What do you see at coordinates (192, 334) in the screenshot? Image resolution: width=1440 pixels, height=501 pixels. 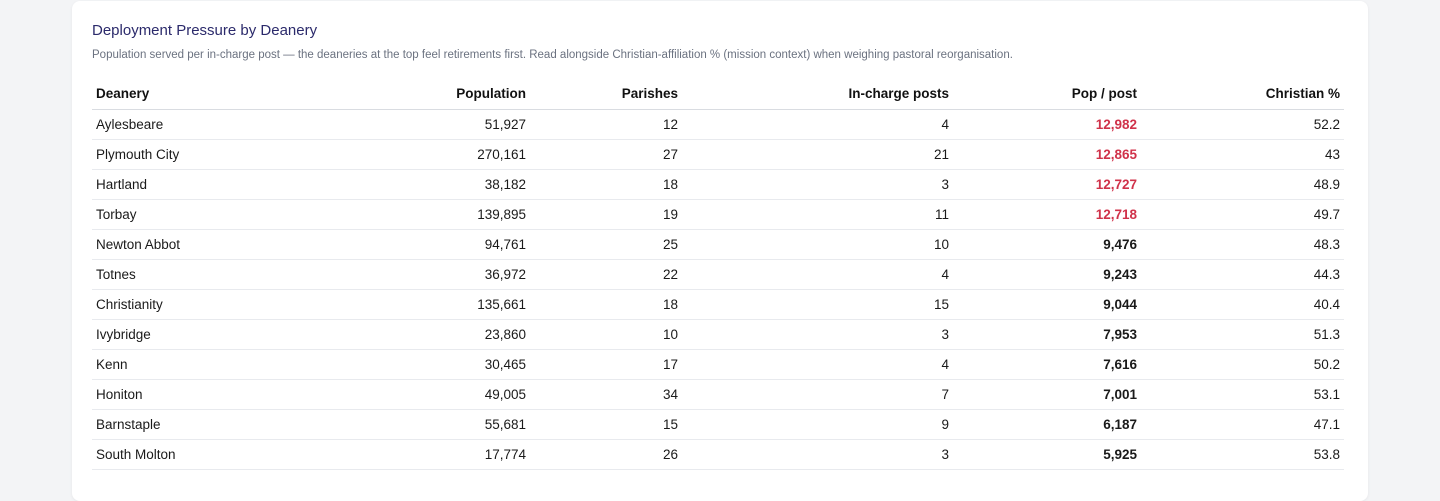 I see `cell-deanery: Ivybridge` at bounding box center [192, 334].